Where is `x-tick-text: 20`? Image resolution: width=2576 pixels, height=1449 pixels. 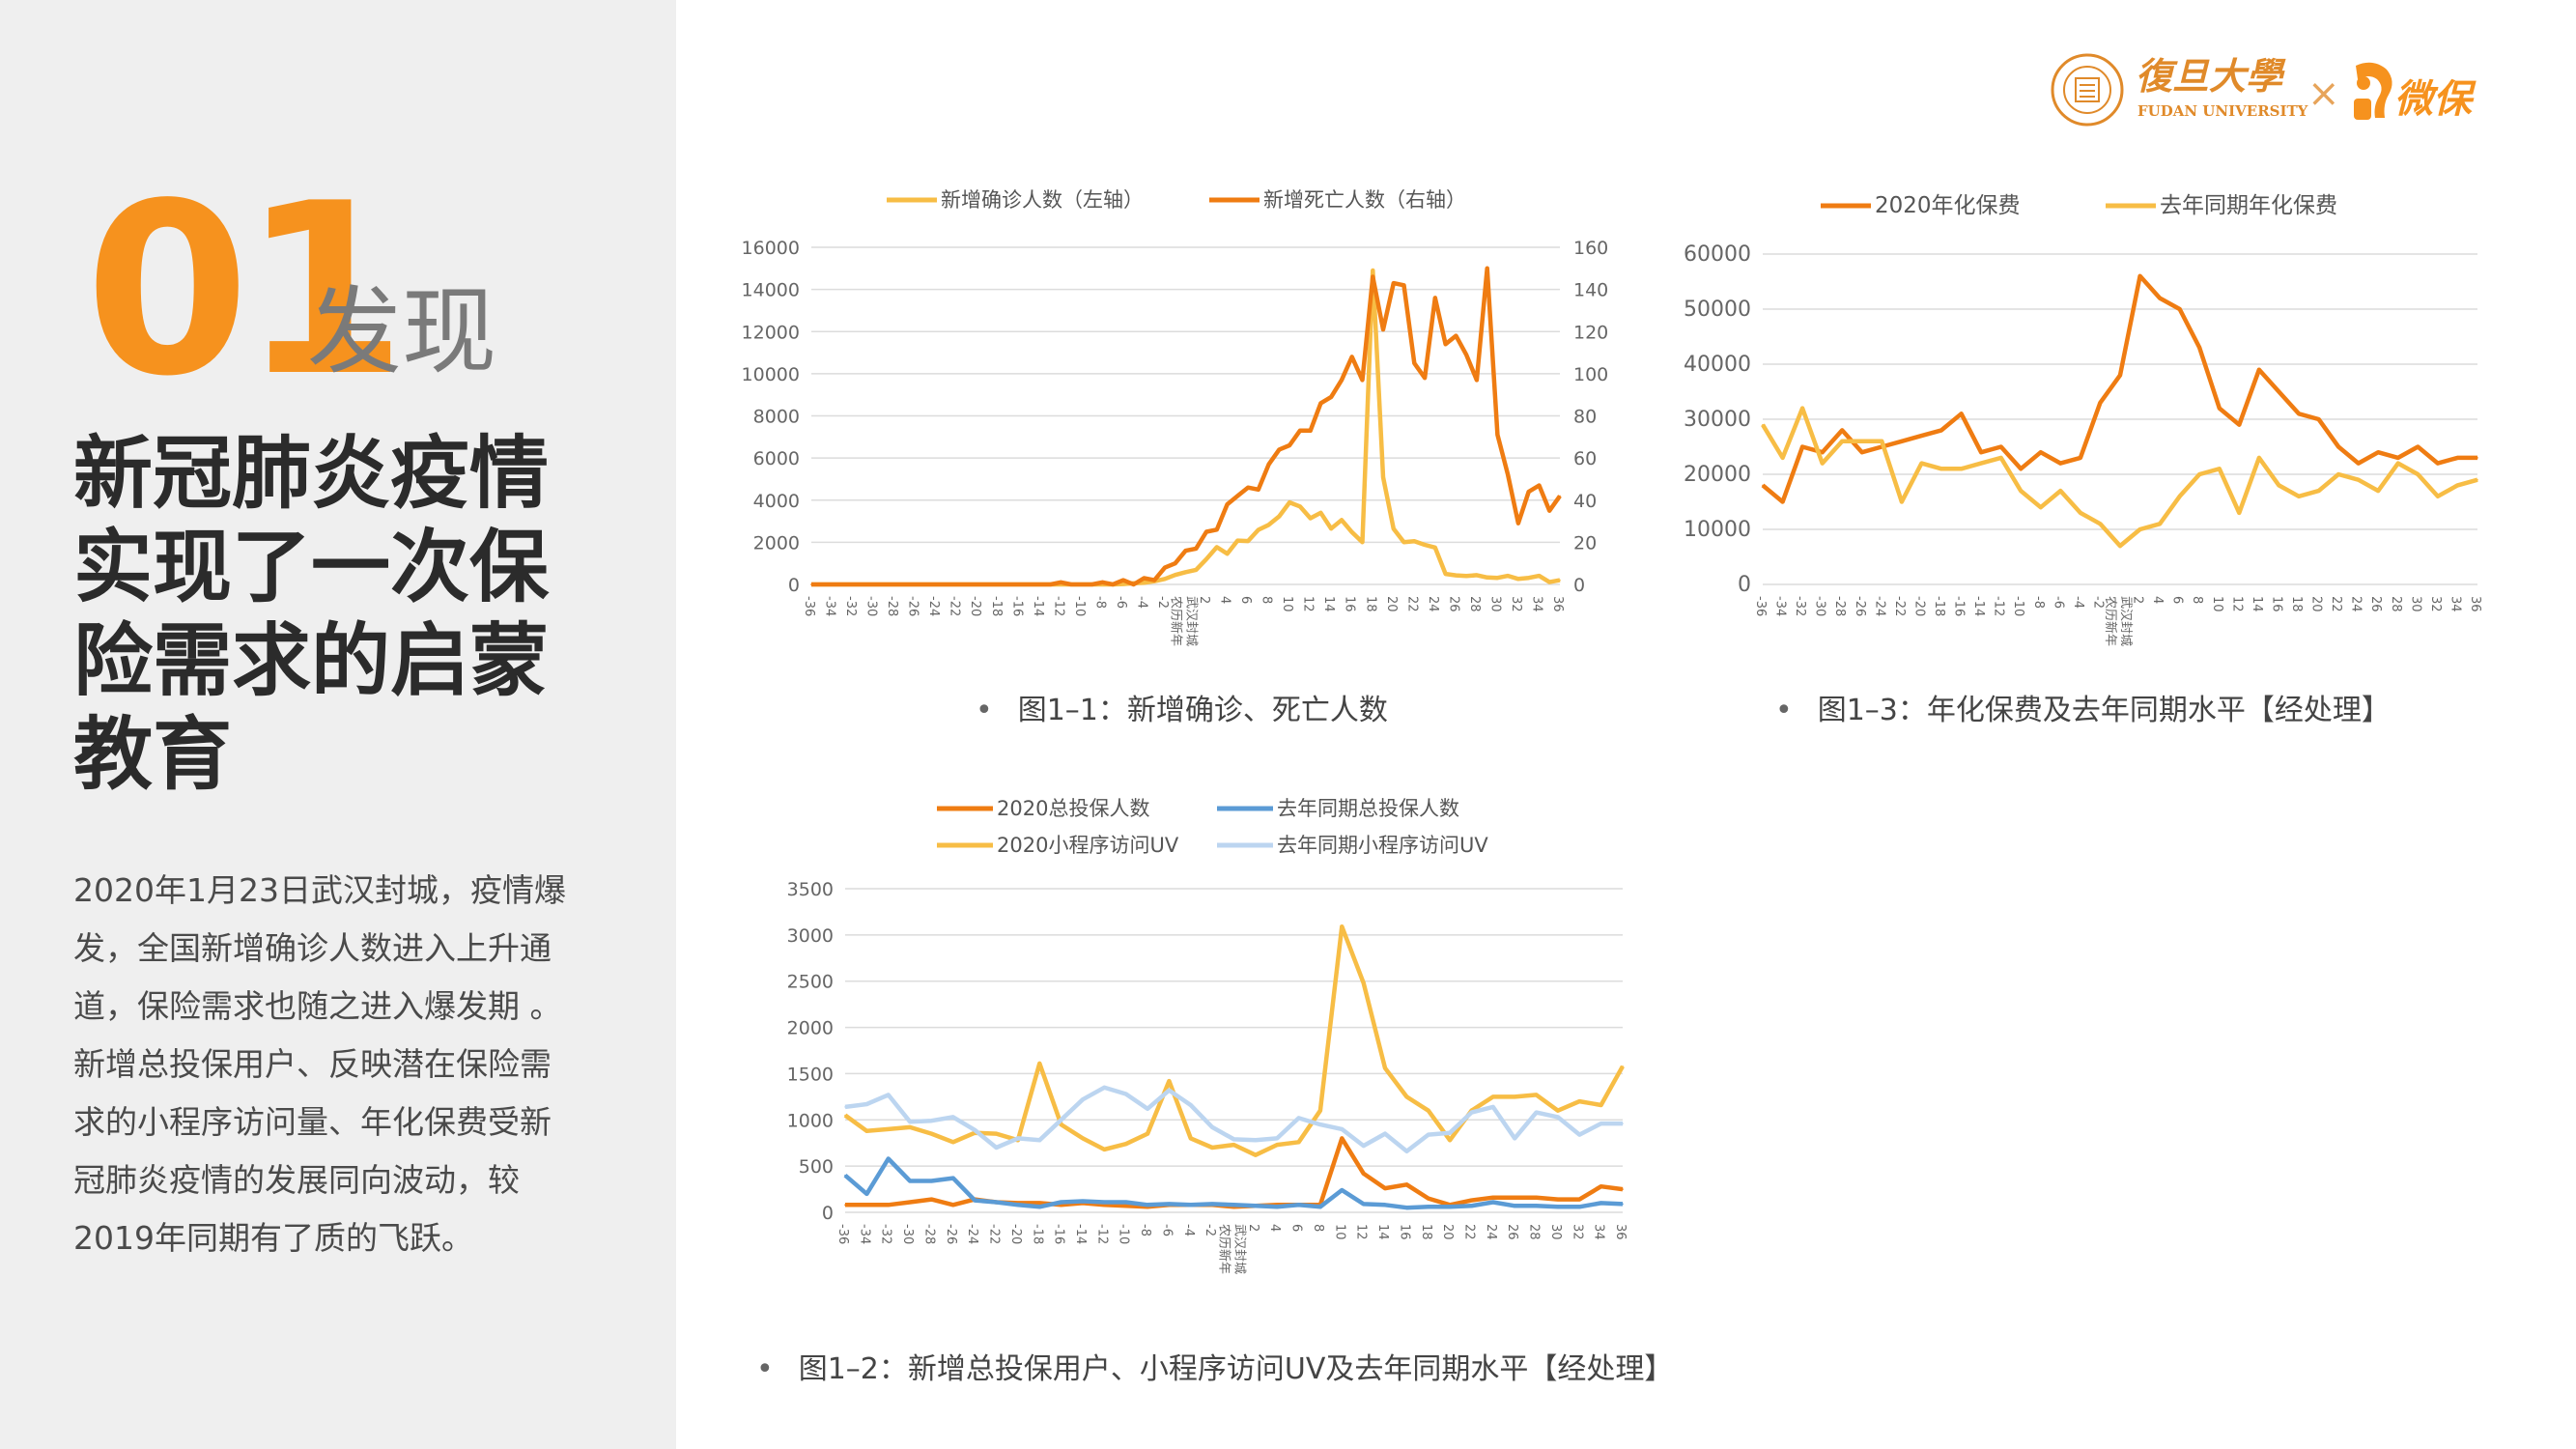
x-tick-text: 20 is located at coordinates (2316, 604).